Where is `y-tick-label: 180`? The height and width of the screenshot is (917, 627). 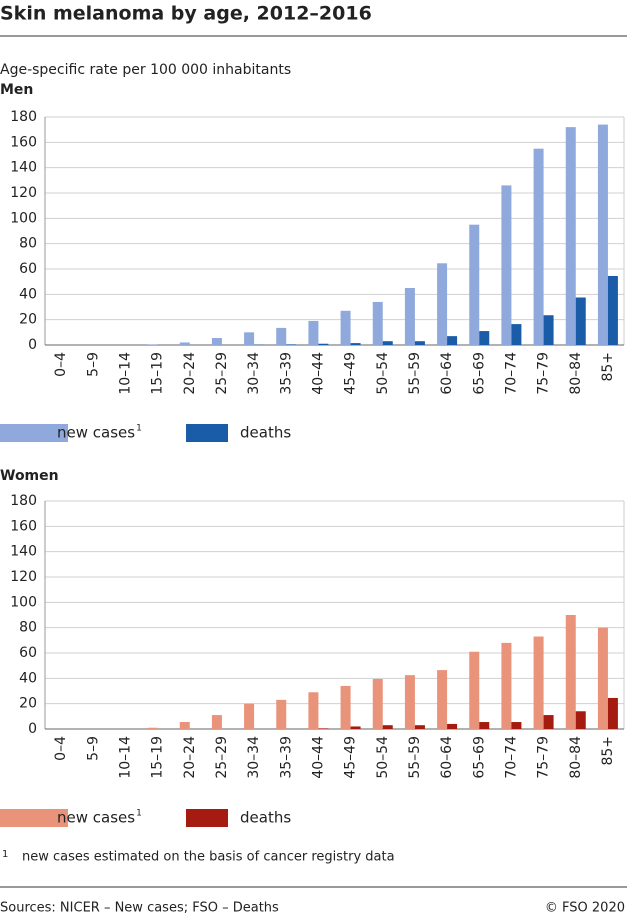
y-tick-label: 180 is located at coordinates (23, 501).